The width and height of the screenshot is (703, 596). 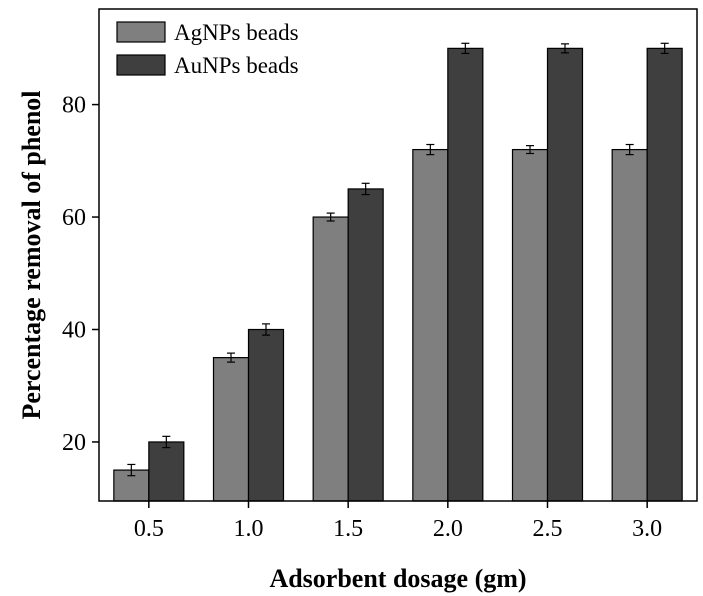 I want to click on bar-aunps-2.5, so click(x=565, y=274).